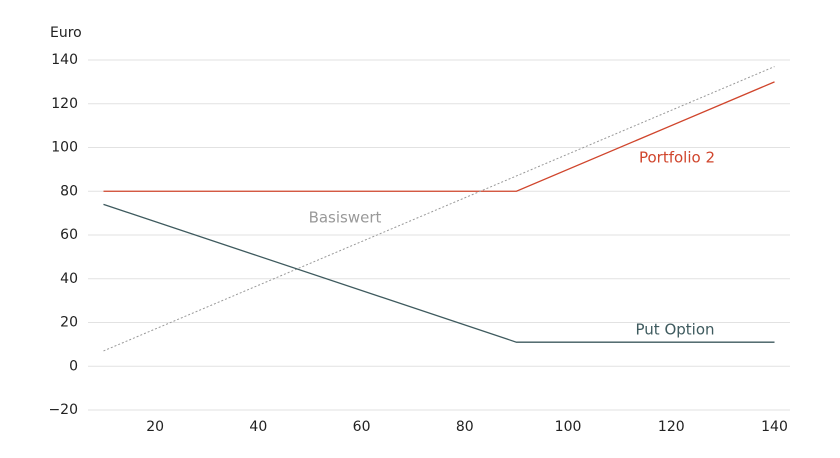  What do you see at coordinates (465, 427) in the screenshot?
I see `x-tick-label: 80` at bounding box center [465, 427].